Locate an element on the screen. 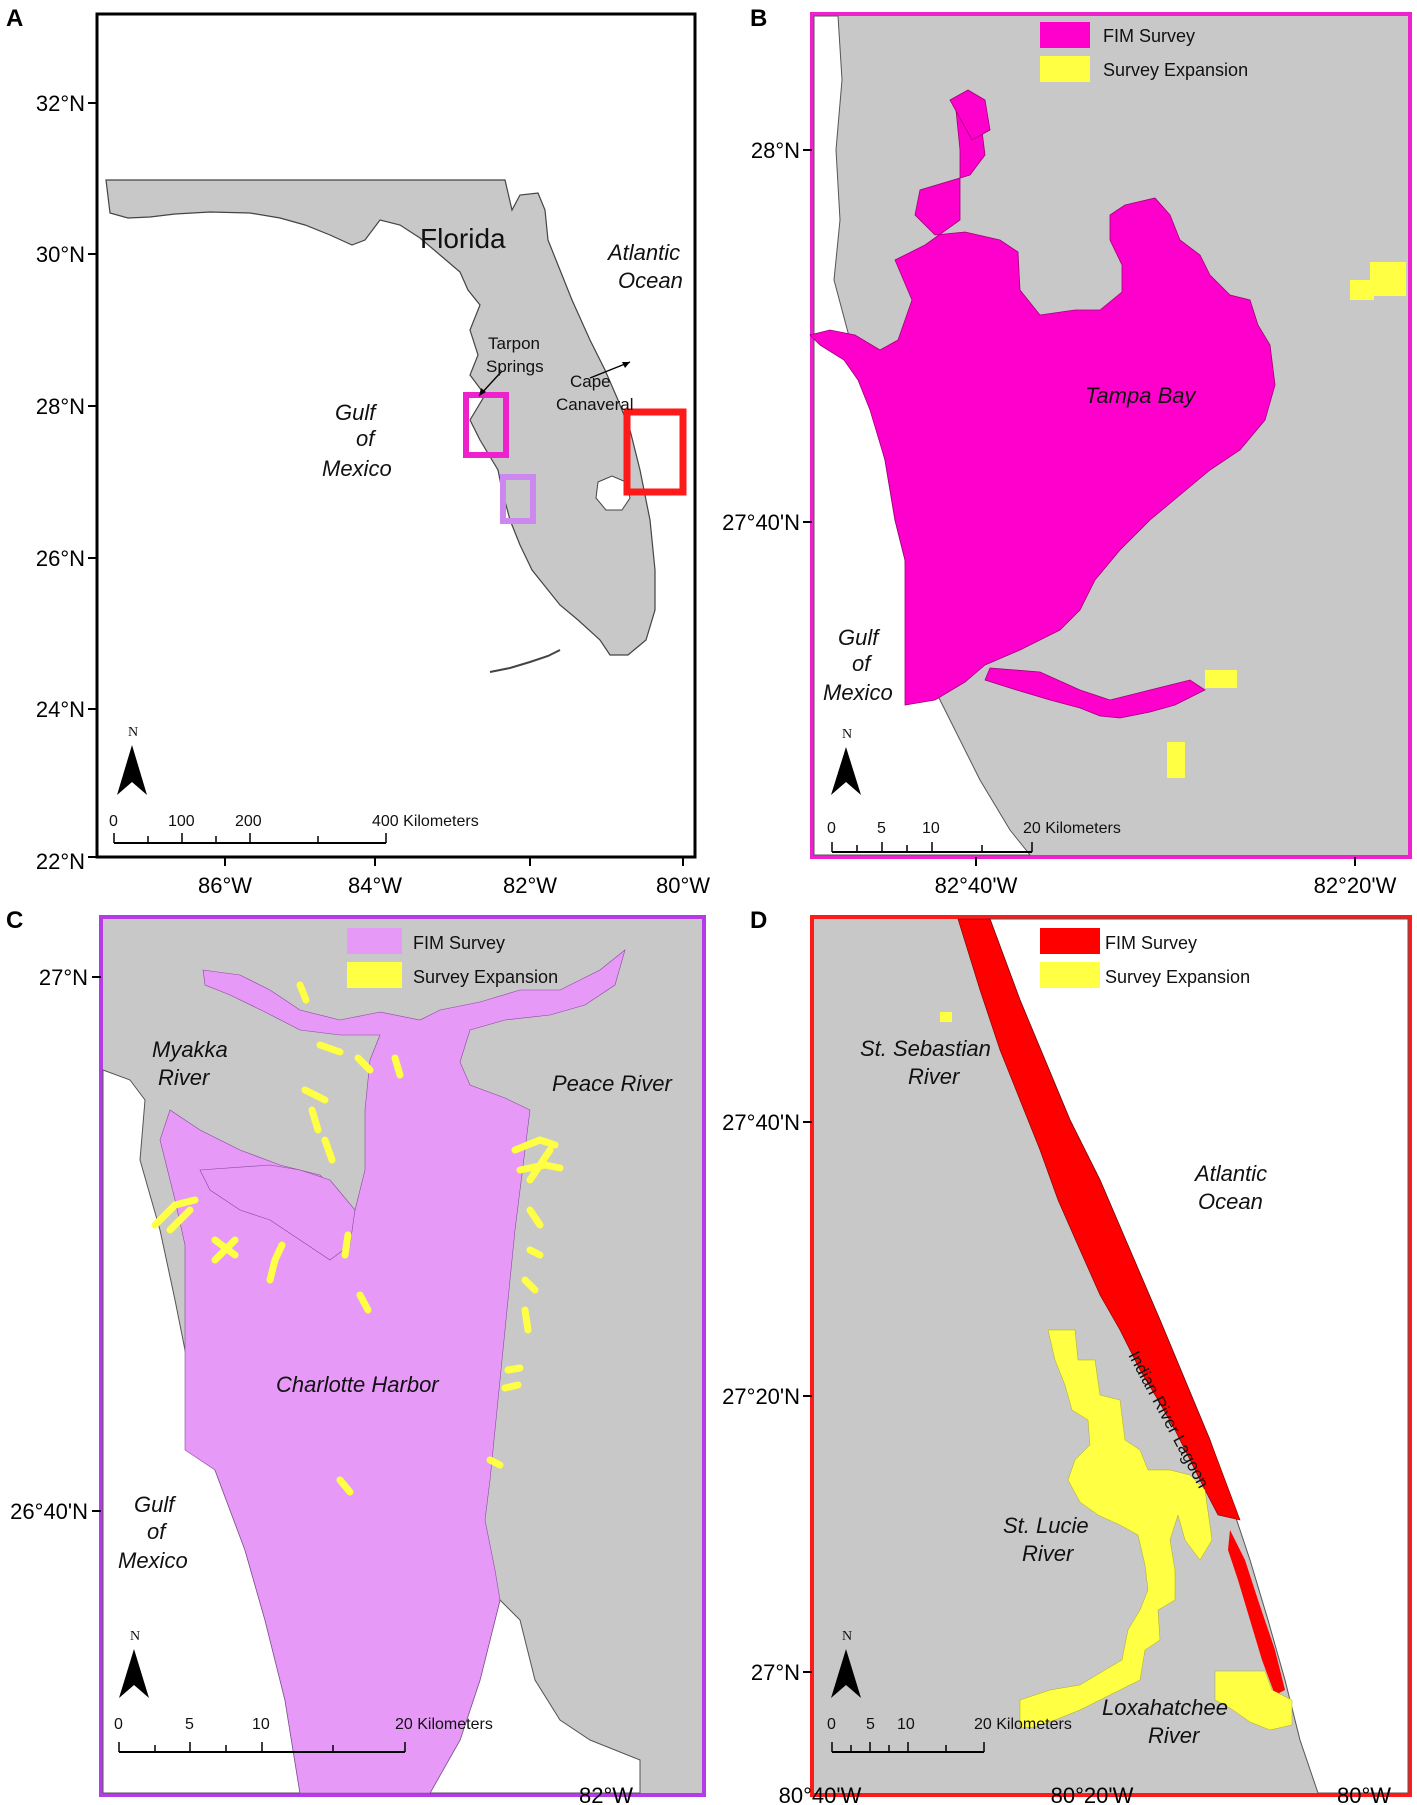 The image size is (1417, 1805). lat-tick-c-0: 27°N is located at coordinates (63, 977).